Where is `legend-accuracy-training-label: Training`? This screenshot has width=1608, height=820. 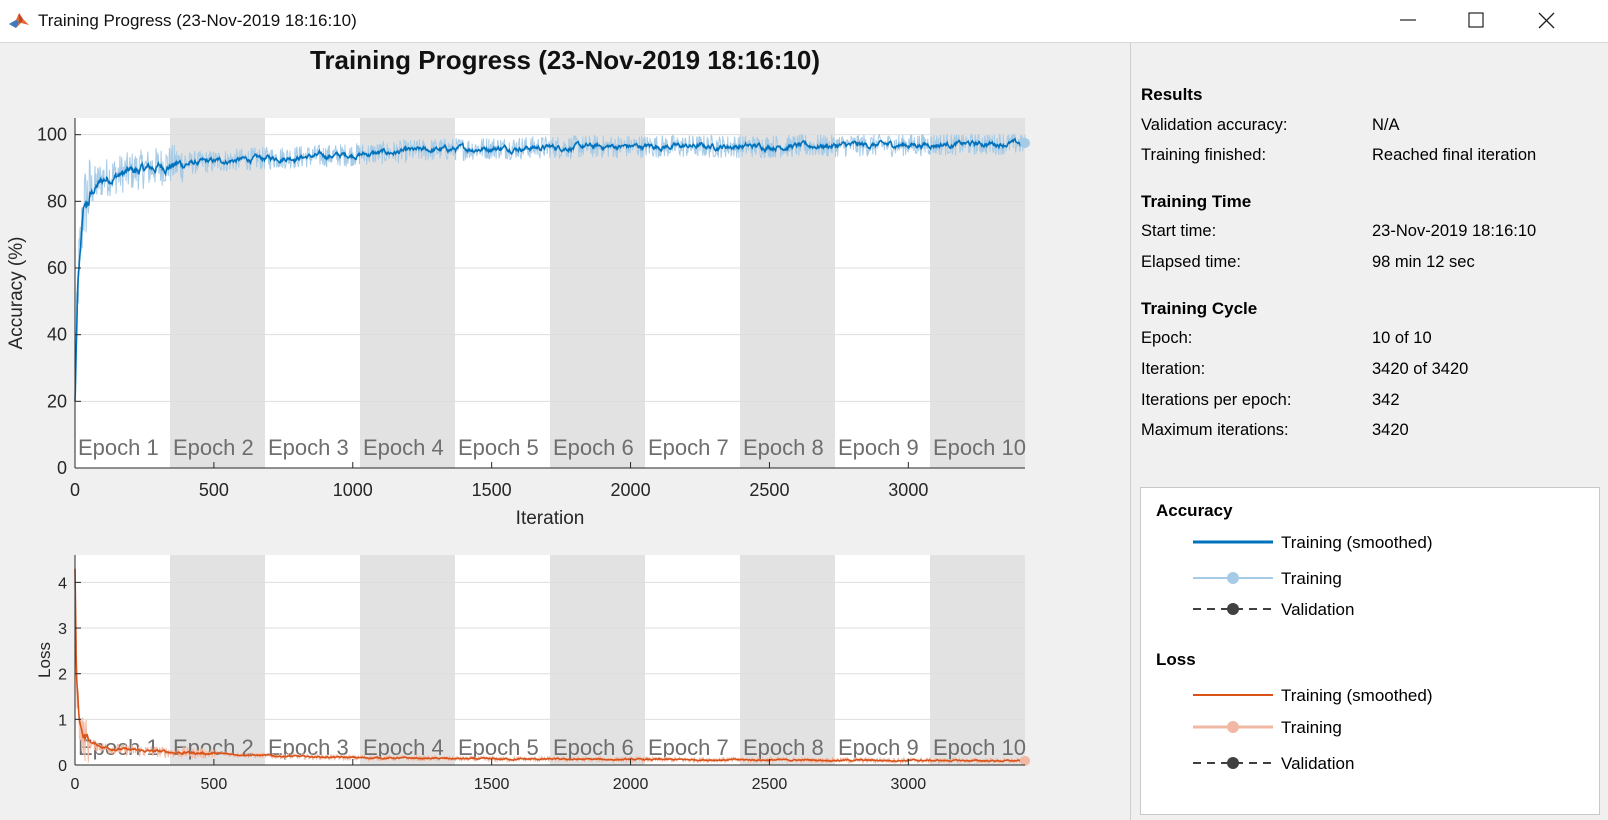 legend-accuracy-training-label: Training is located at coordinates (1311, 578).